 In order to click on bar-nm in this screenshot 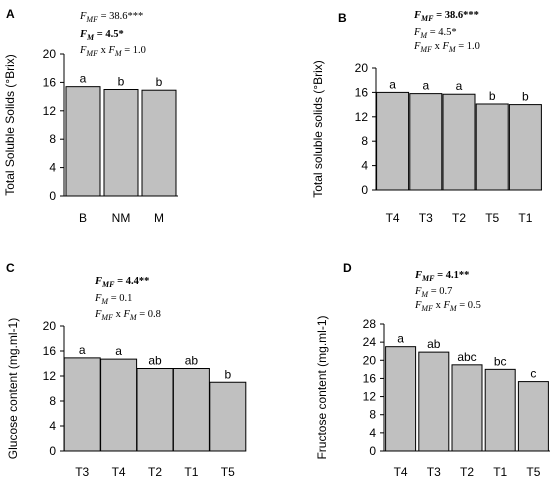, I will do `click(121, 143)`.